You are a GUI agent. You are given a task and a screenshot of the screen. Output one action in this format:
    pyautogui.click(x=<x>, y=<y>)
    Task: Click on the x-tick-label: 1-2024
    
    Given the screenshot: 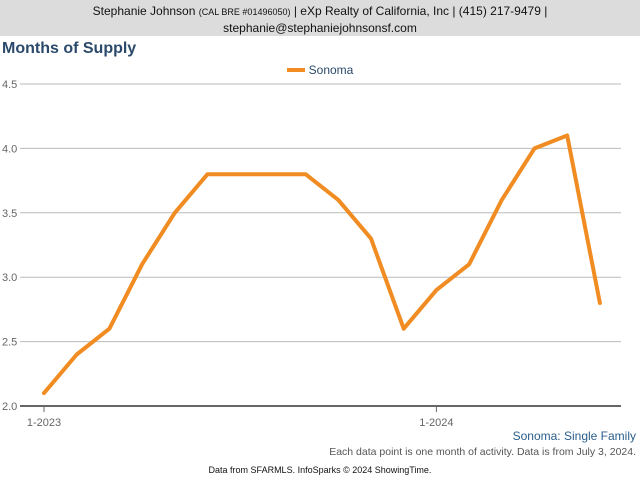 What is the action you would take?
    pyautogui.click(x=436, y=423)
    